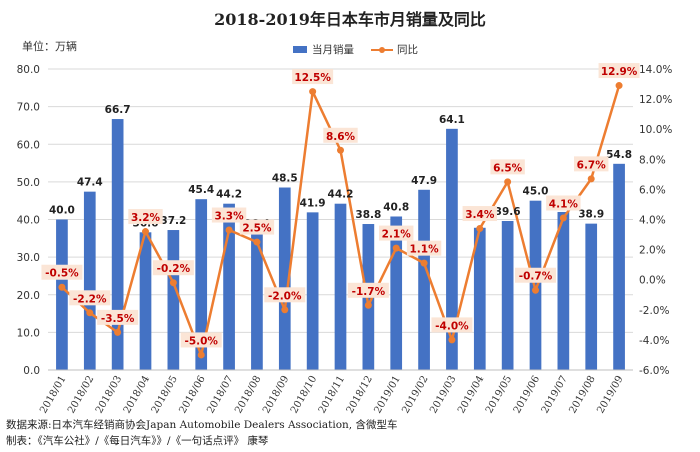 This screenshot has width=700, height=452. What do you see at coordinates (193, 394) in the screenshot?
I see `x-tick-label: 2018/06` at bounding box center [193, 394].